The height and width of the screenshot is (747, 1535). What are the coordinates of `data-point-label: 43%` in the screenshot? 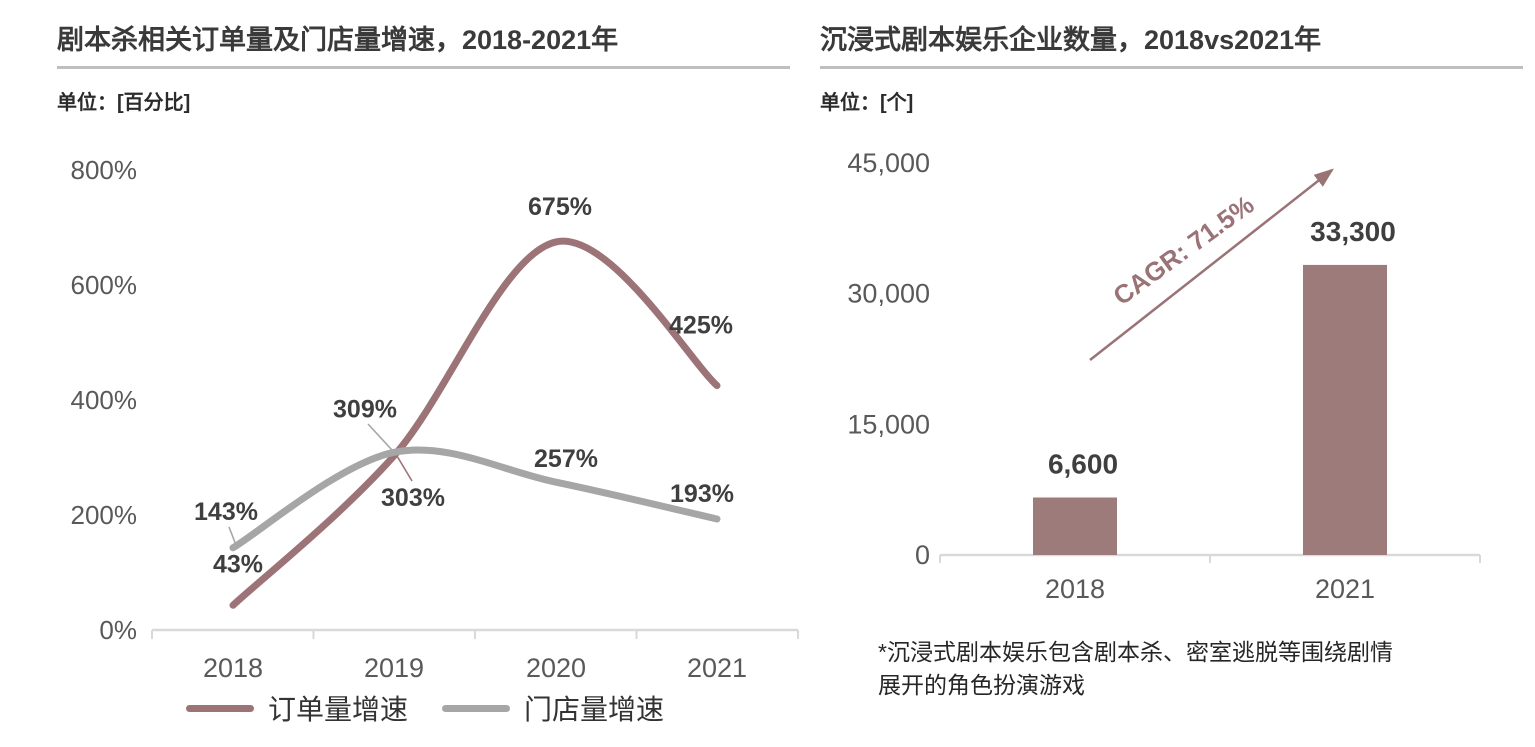 It's located at (238, 564).